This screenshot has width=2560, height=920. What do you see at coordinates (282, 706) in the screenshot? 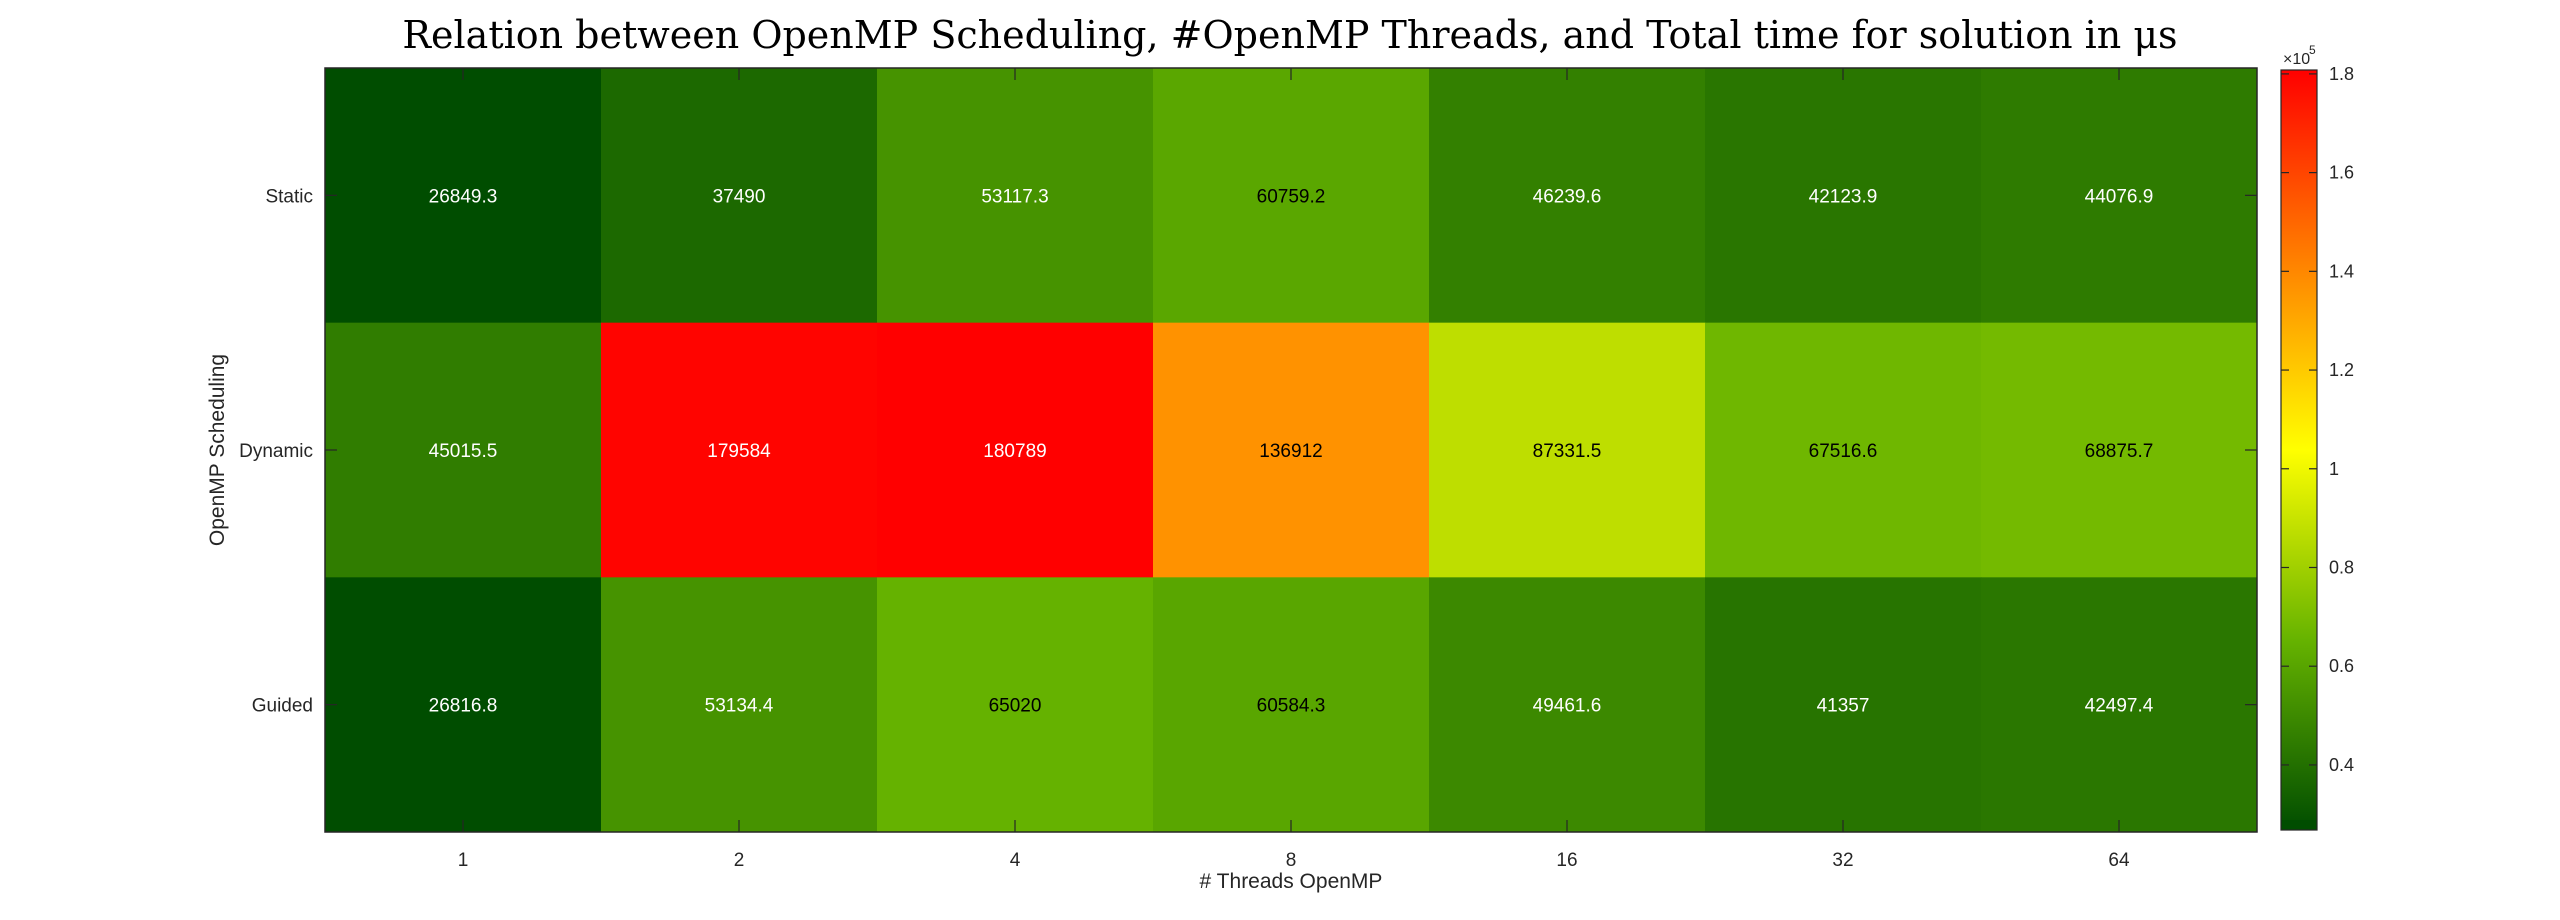
I see `y-tick-label: Guided` at bounding box center [282, 706].